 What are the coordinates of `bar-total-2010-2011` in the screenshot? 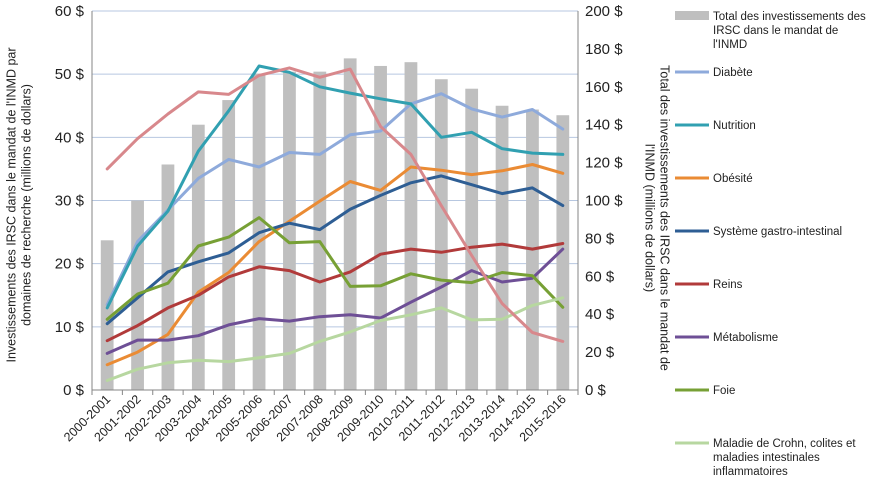 It's located at (411, 226).